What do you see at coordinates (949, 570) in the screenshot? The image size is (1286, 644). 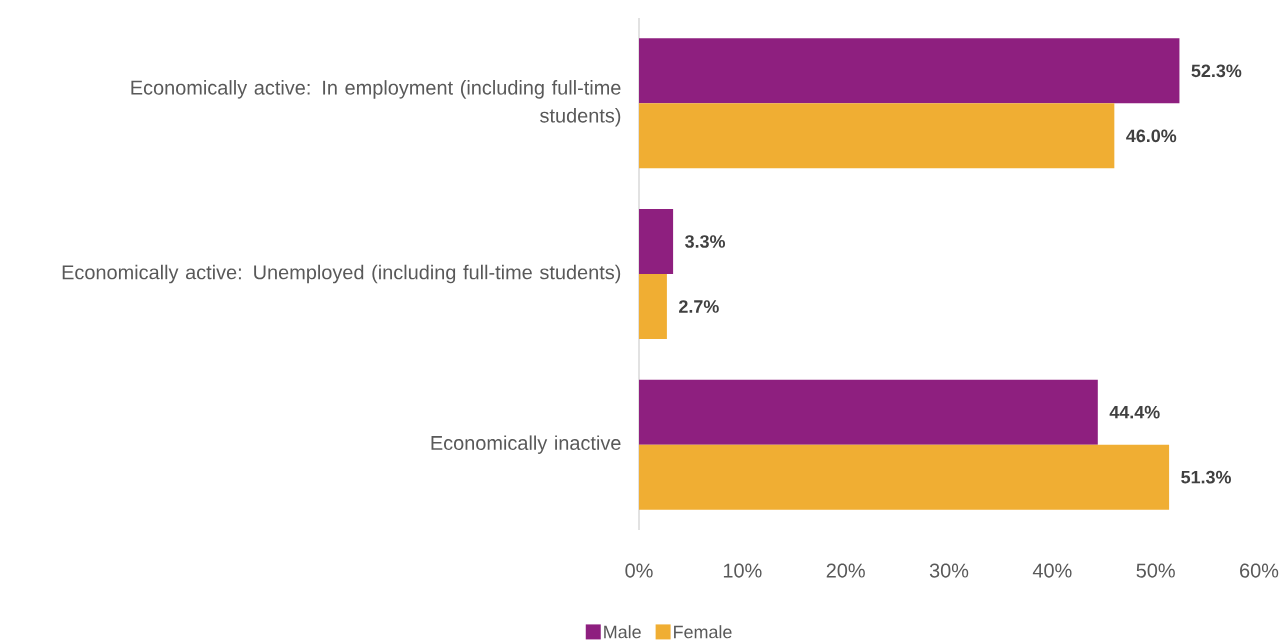 I see `x-tick-label: 30%` at bounding box center [949, 570].